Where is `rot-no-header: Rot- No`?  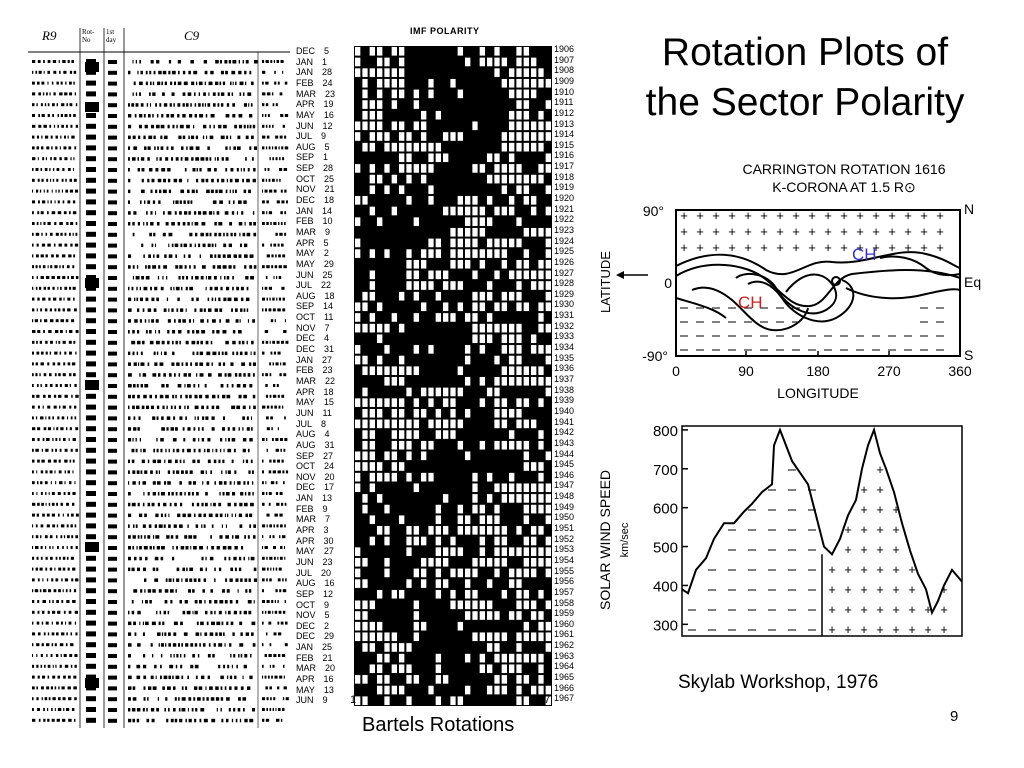
rot-no-header: Rot- No is located at coordinates (88, 36).